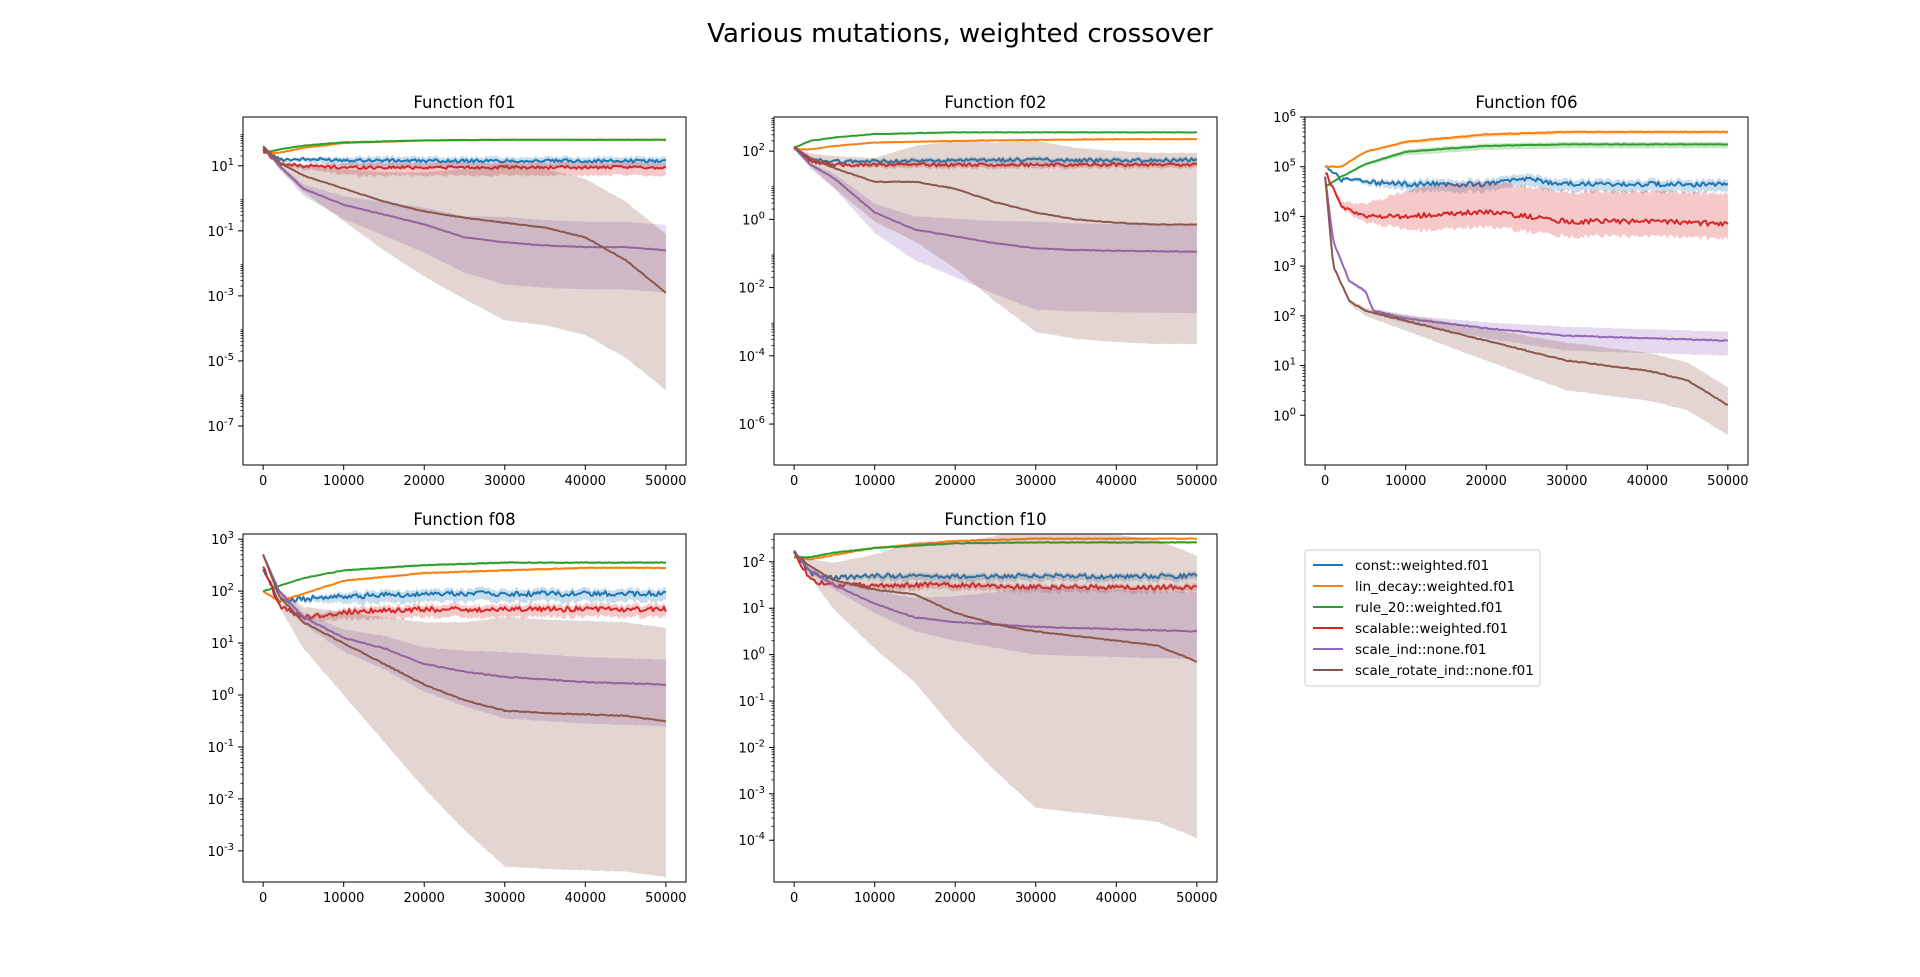 This screenshot has height=977, width=1920. I want to click on panel-title: Function f10, so click(995, 519).